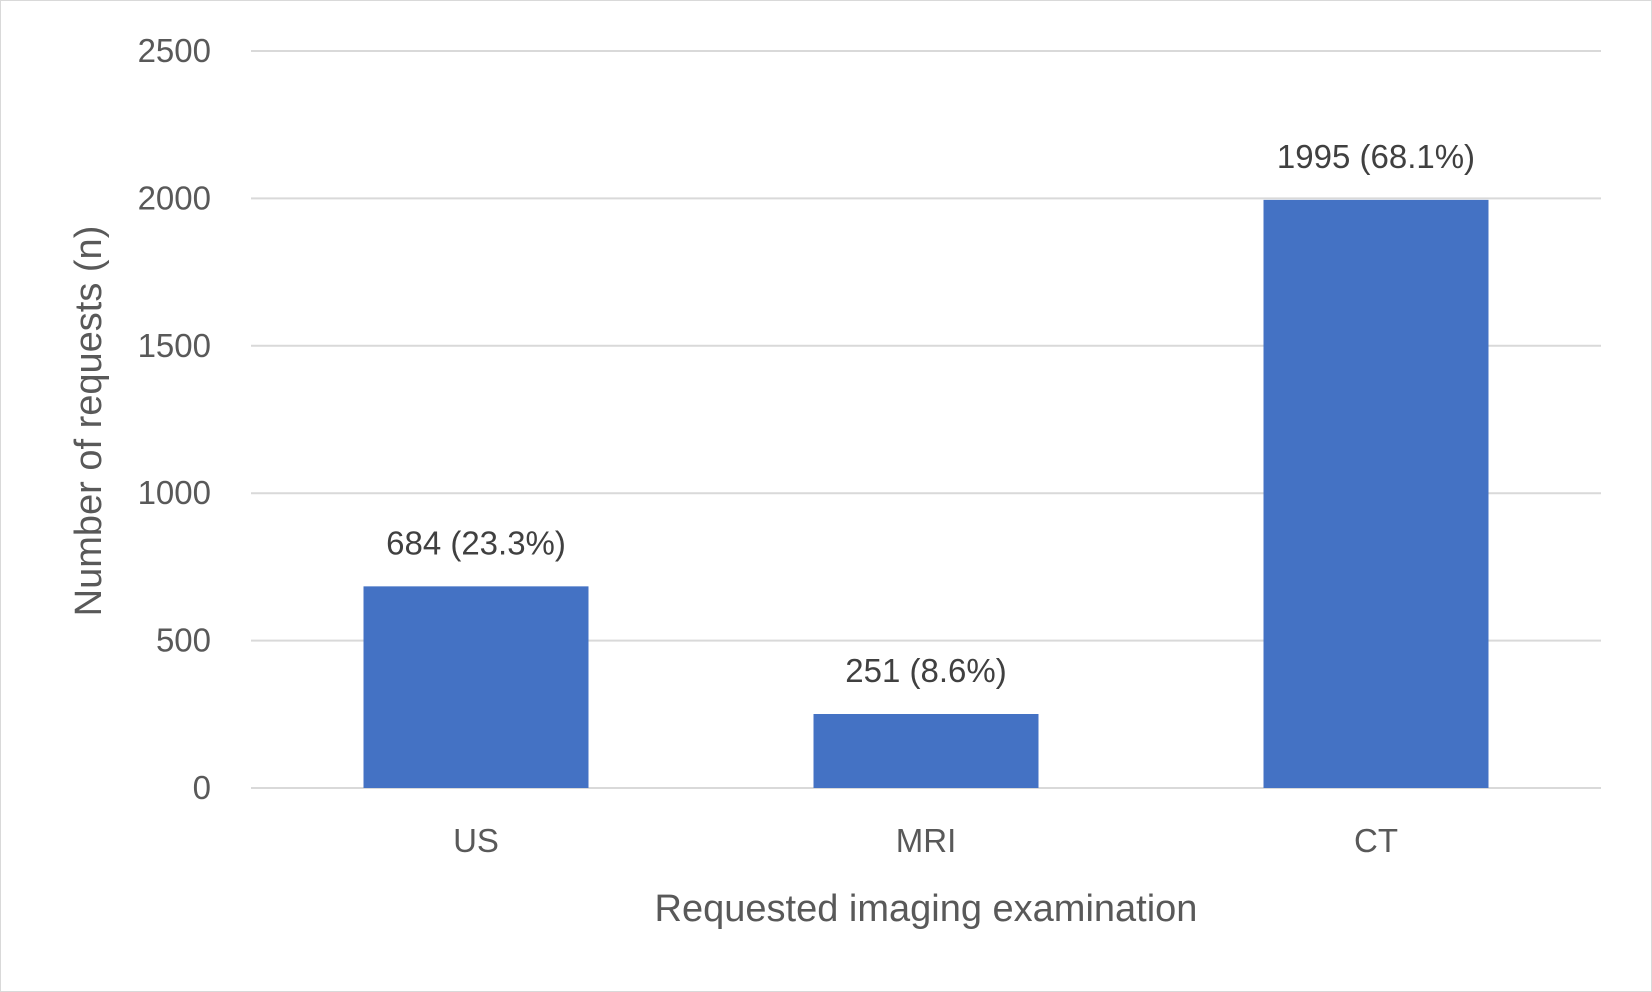  What do you see at coordinates (174, 345) in the screenshot?
I see `y-tick-label: 1500` at bounding box center [174, 345].